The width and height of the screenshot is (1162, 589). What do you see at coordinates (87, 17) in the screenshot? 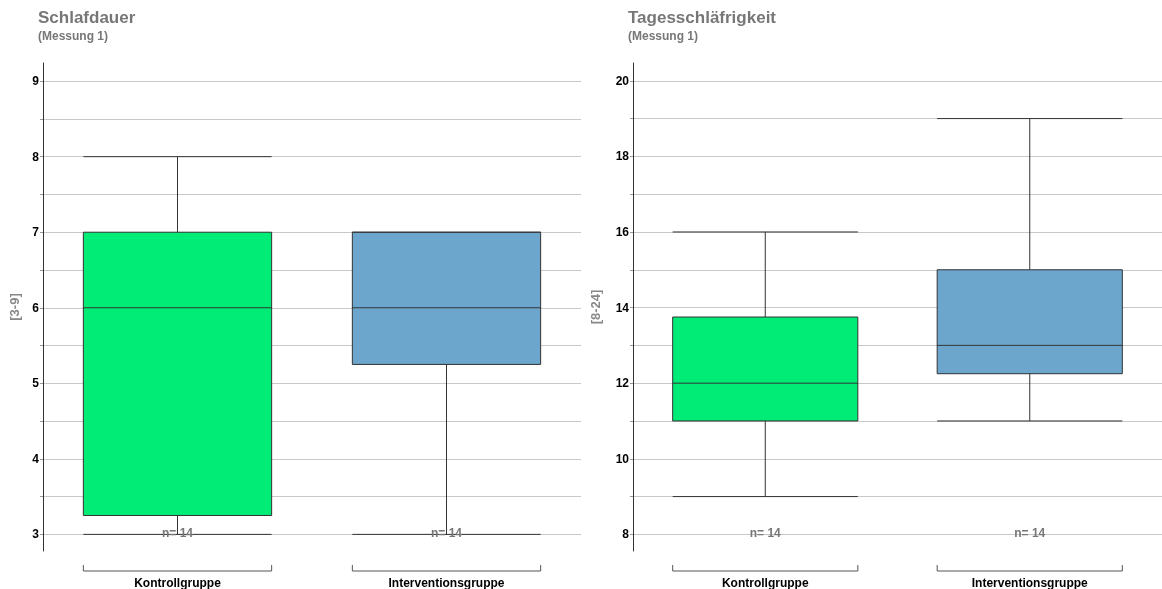
I see `chart-title: Schlafdauer` at bounding box center [87, 17].